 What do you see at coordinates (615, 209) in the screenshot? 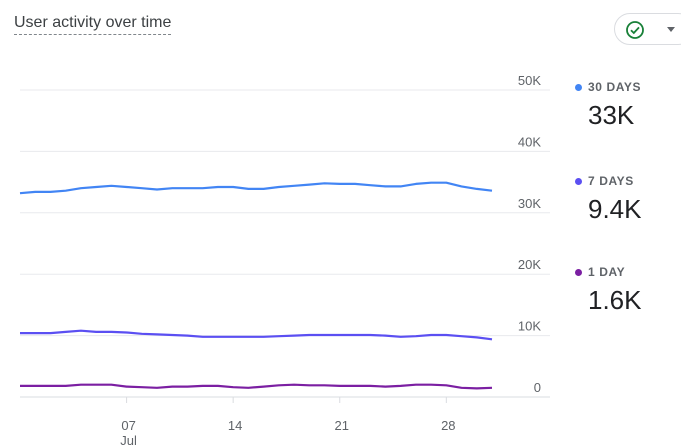
I see `legend-value: 9.4K` at bounding box center [615, 209].